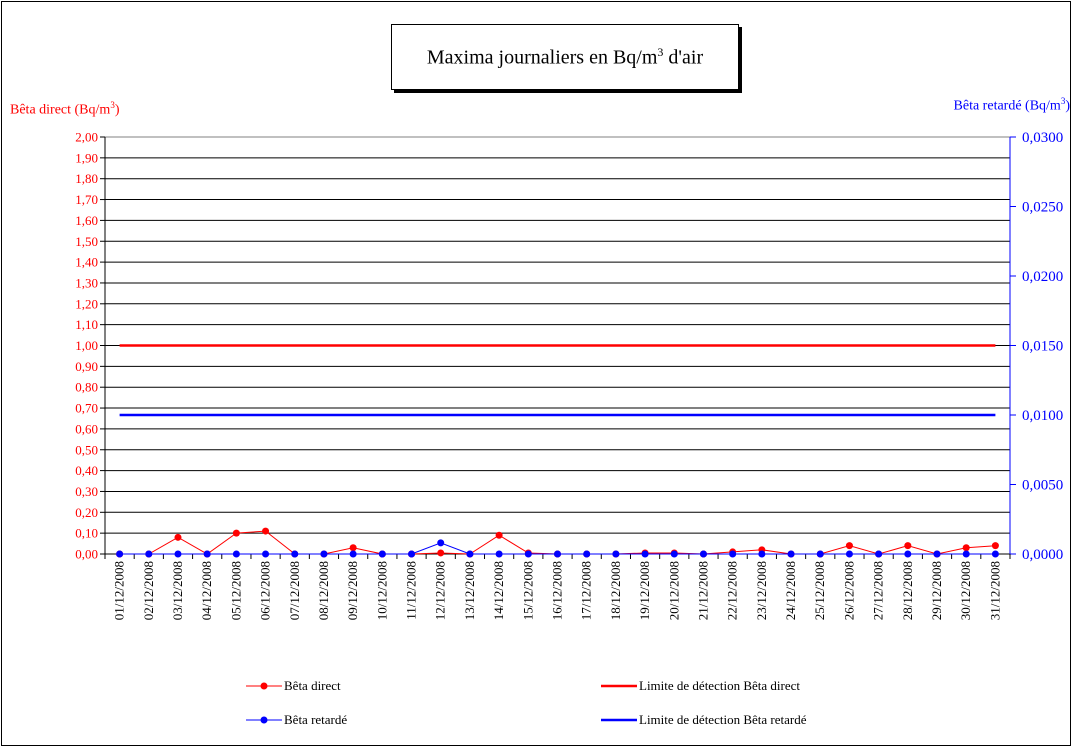 This screenshot has height=749, width=1074. I want to click on x-tick-label: 12/12/2008, so click(440, 590).